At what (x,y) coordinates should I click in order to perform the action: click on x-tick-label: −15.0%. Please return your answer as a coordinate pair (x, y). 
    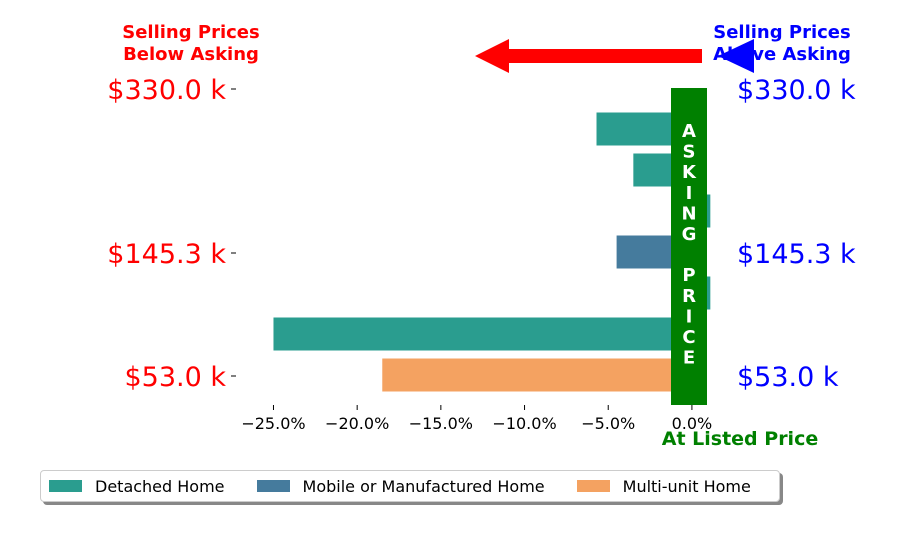
    Looking at the image, I should click on (441, 423).